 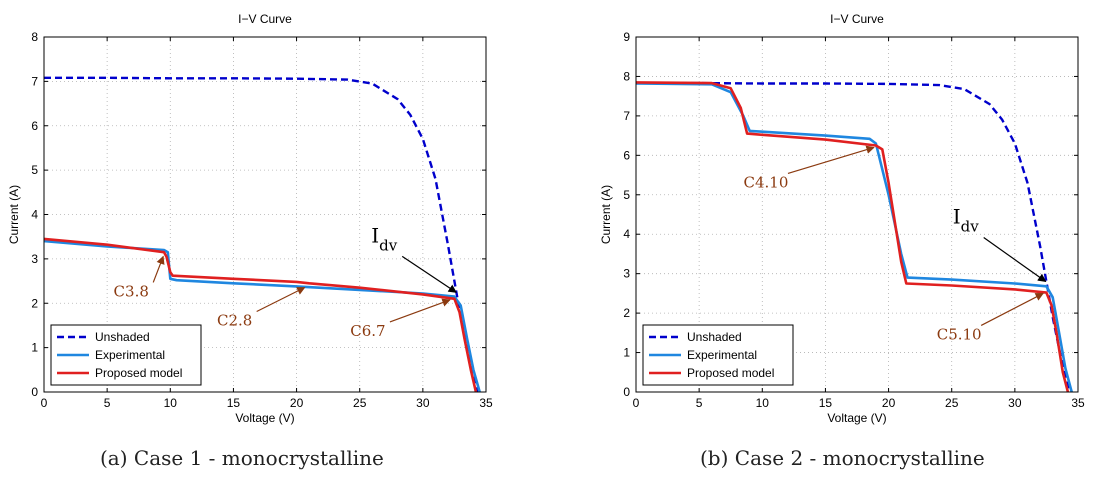 I want to click on annotation-label: C6.7, so click(x=367, y=331).